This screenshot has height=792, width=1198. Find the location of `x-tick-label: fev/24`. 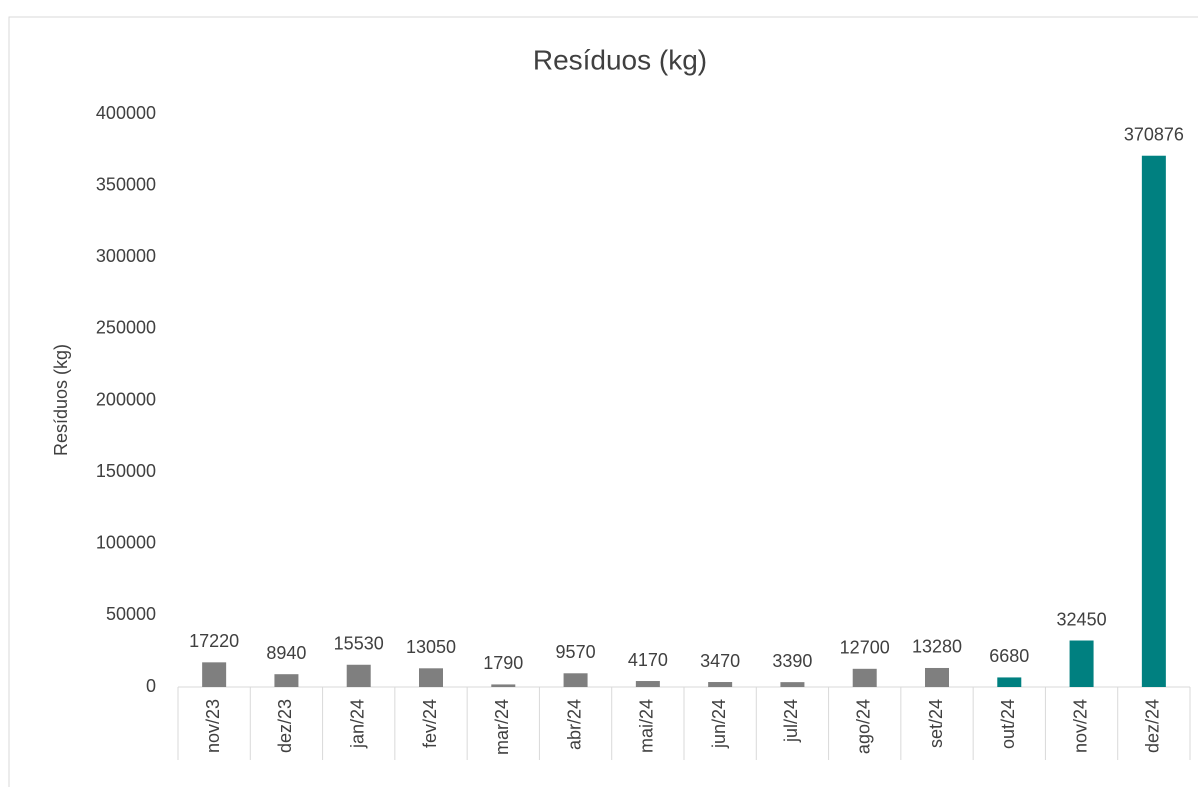

x-tick-label: fev/24 is located at coordinates (430, 723).